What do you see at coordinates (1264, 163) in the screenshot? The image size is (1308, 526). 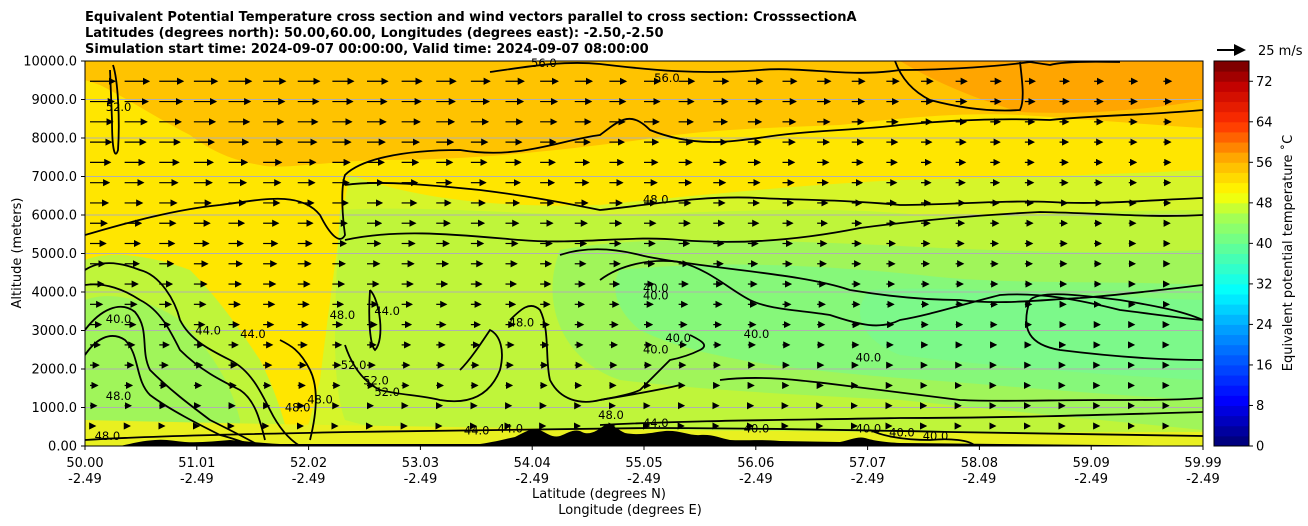 I see `colorbar-tick-label: 56` at bounding box center [1264, 163].